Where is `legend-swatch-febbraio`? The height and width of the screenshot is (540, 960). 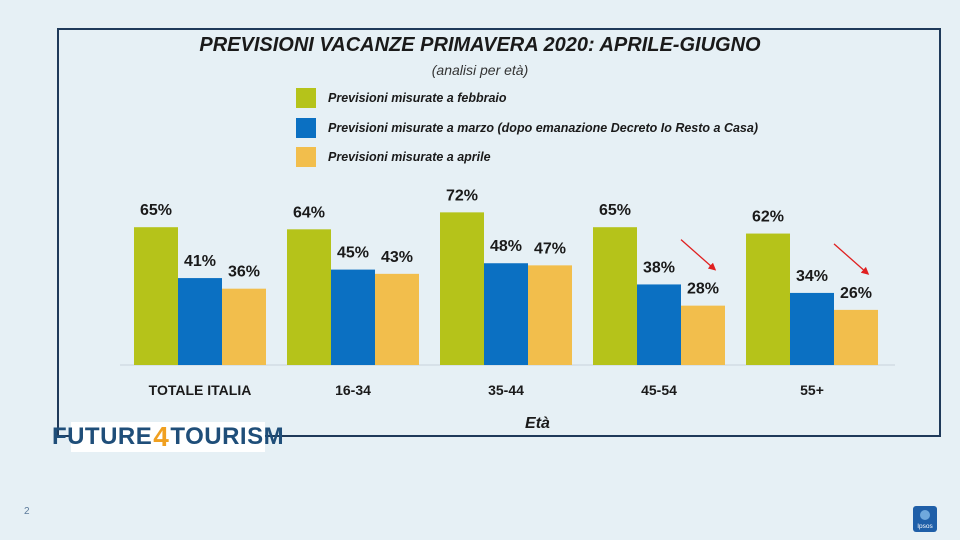
legend-swatch-febbraio is located at coordinates (306, 98).